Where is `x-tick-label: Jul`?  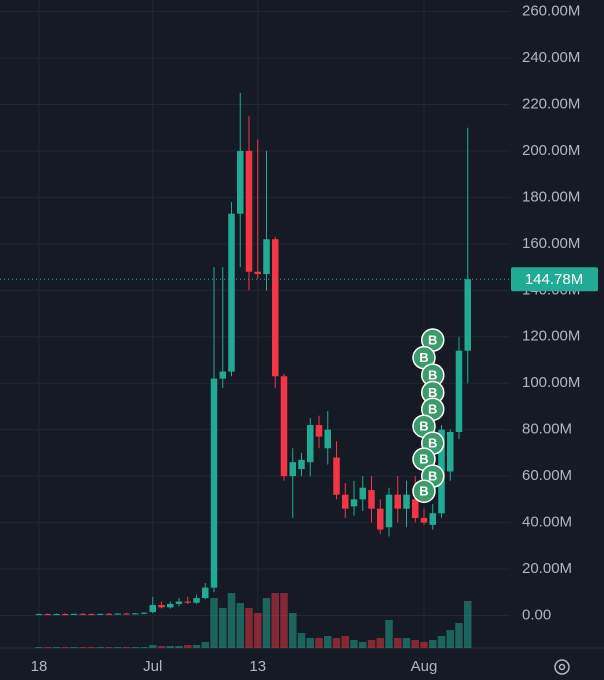 x-tick-label: Jul is located at coordinates (152, 666).